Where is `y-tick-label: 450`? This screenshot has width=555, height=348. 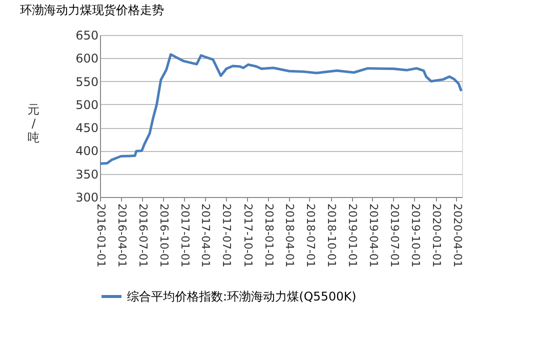
y-tick-label: 450 is located at coordinates (87, 128).